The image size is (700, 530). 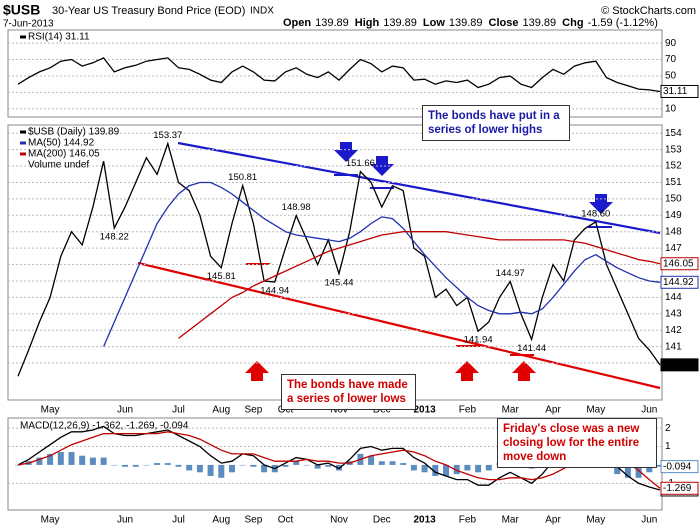 What do you see at coordinates (572, 23) in the screenshot?
I see `quote-label: Chg` at bounding box center [572, 23].